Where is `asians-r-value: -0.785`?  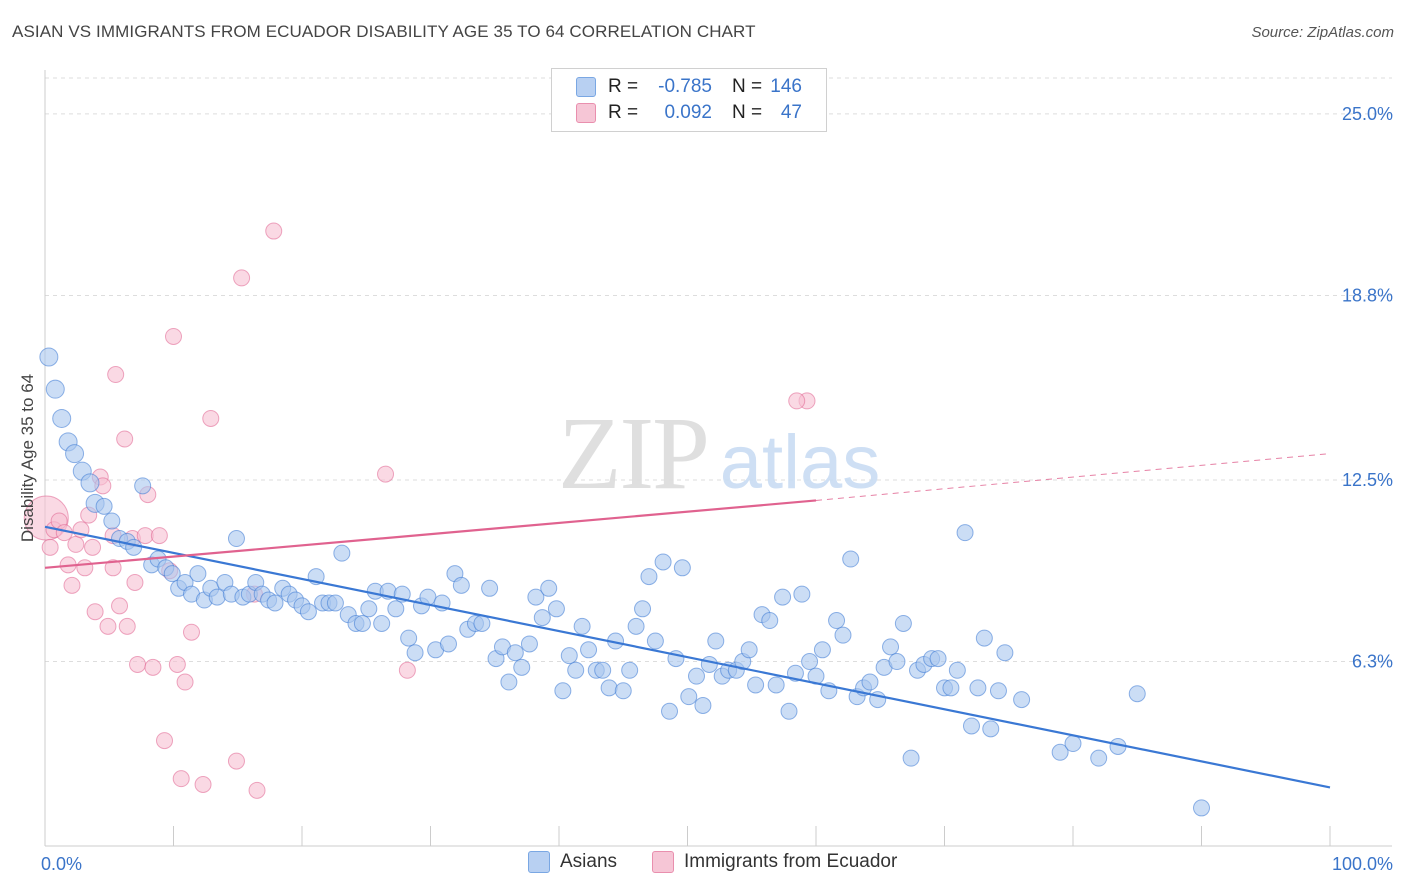
asians-r-value: -0.785 is located at coordinates (685, 86).